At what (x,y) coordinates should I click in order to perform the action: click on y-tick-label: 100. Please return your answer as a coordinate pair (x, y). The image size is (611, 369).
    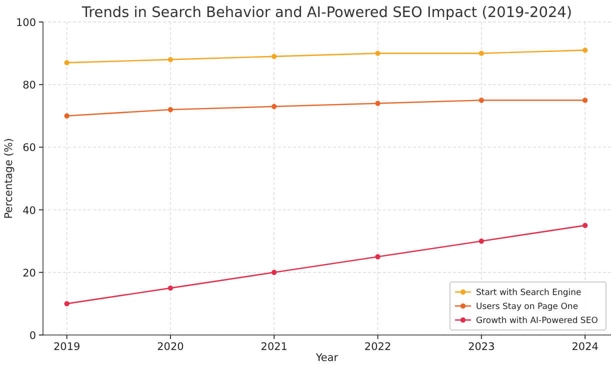
    Looking at the image, I should click on (26, 23).